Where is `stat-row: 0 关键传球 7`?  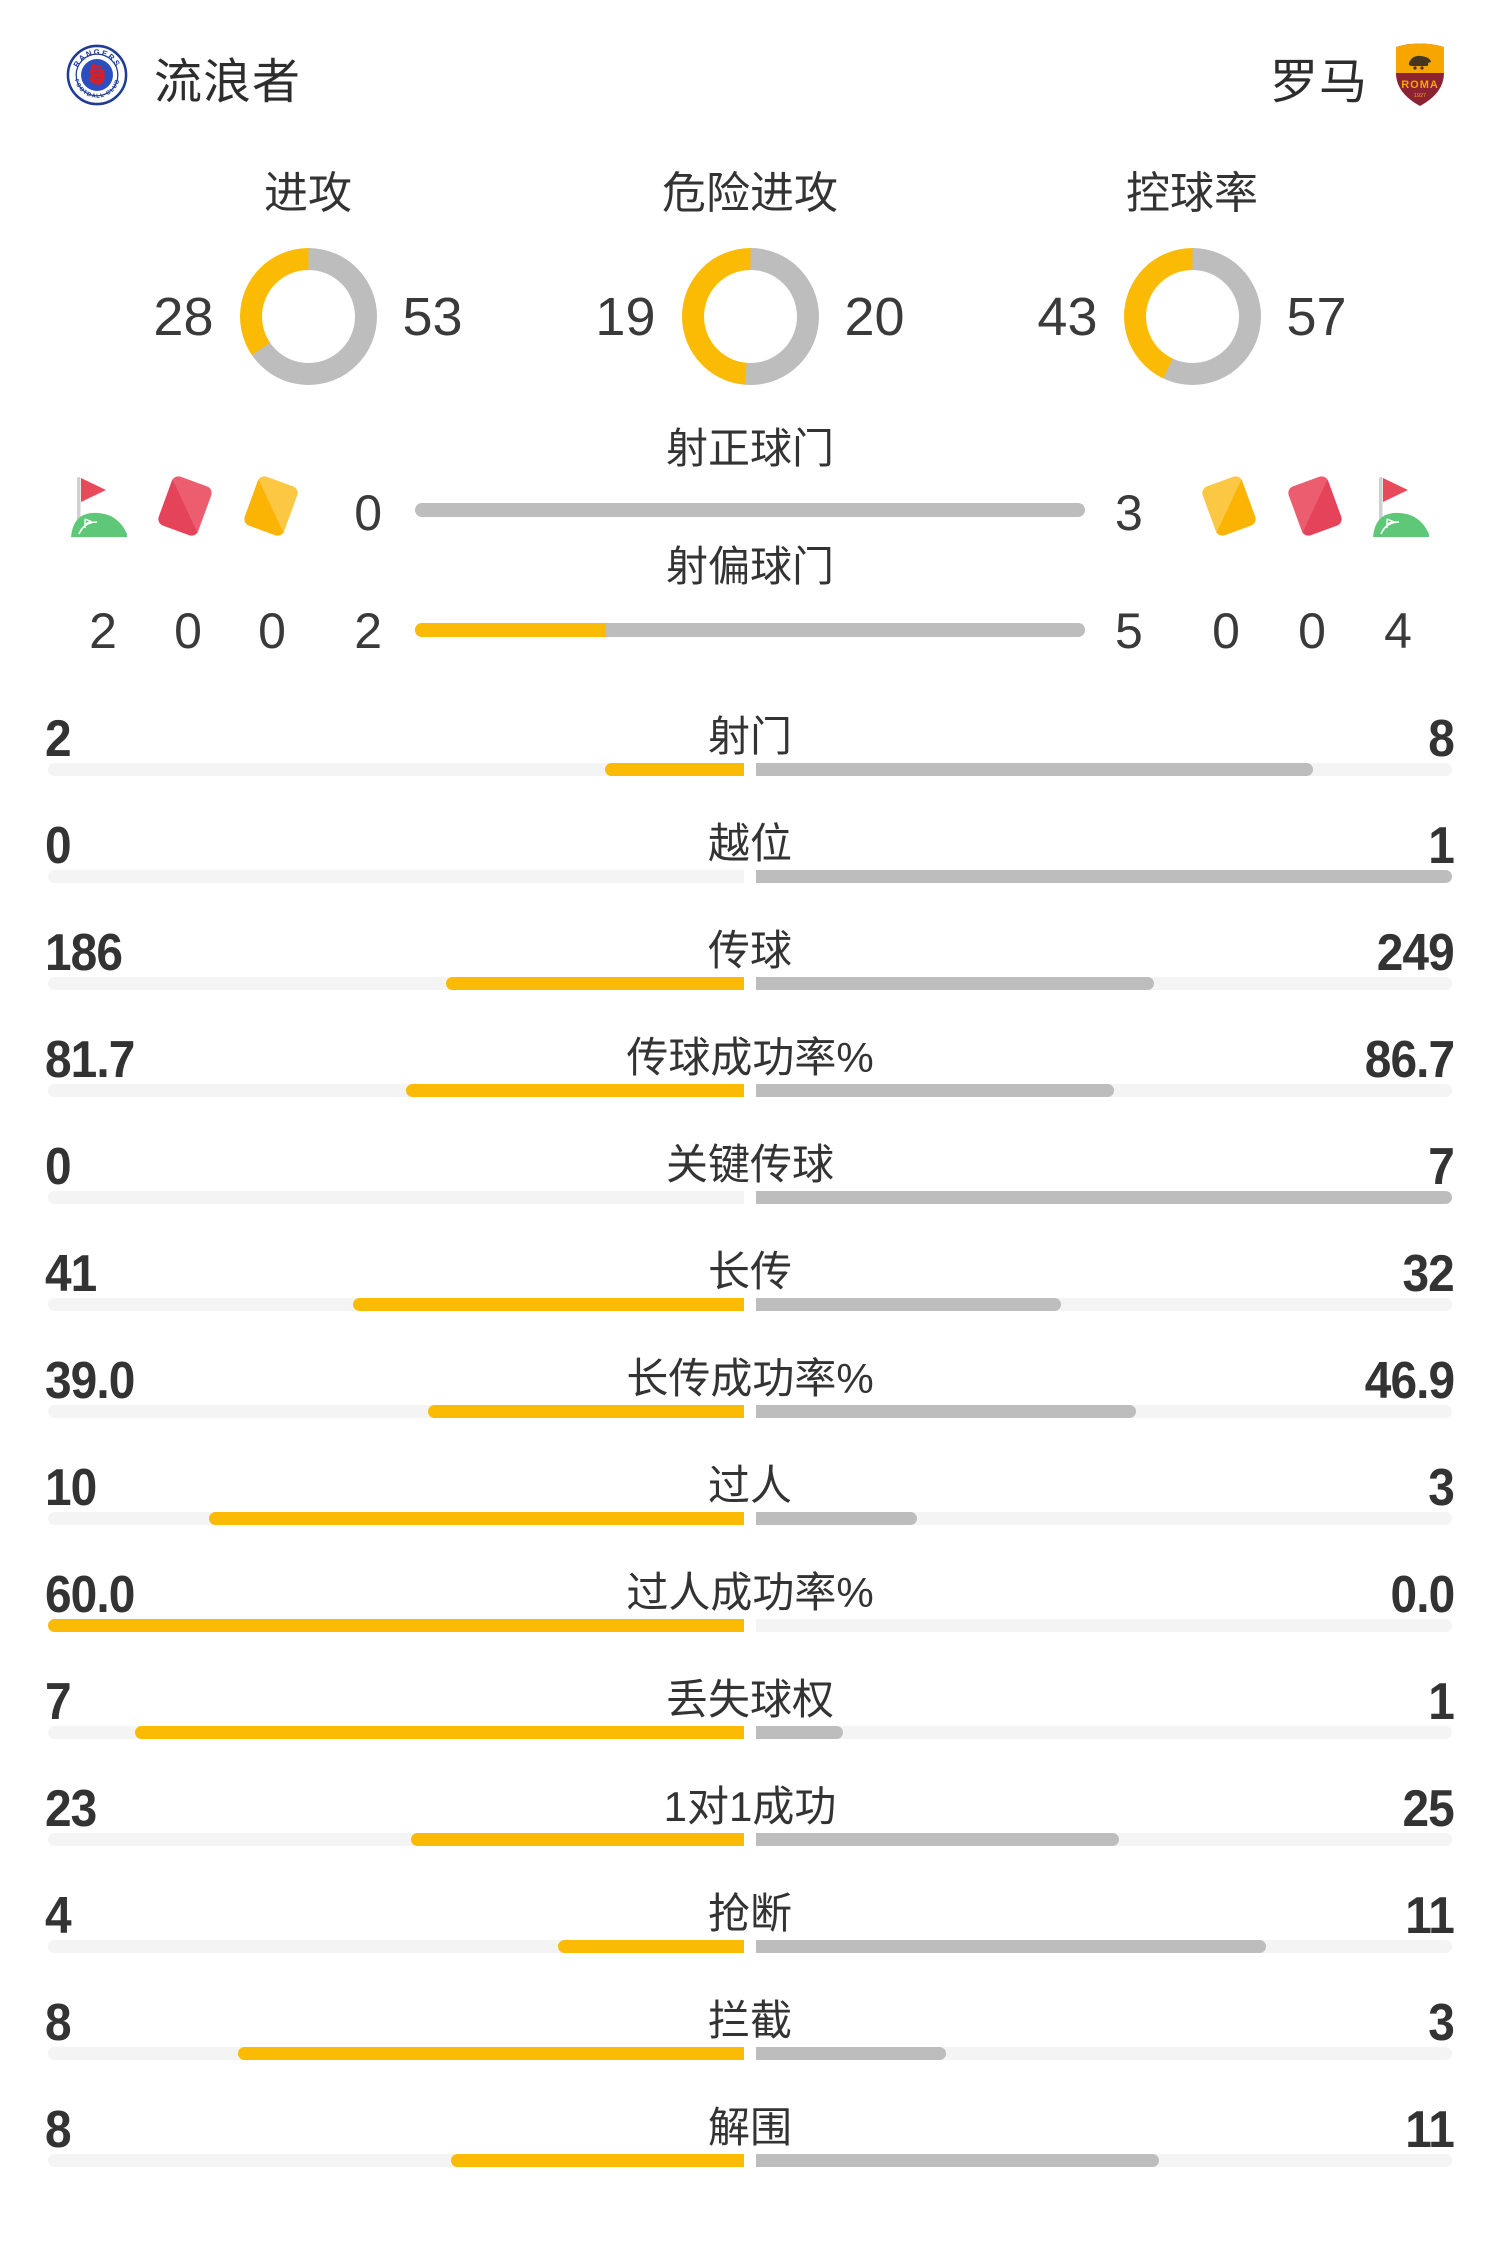 stat-row: 0 关键传球 7 is located at coordinates (750, 1188).